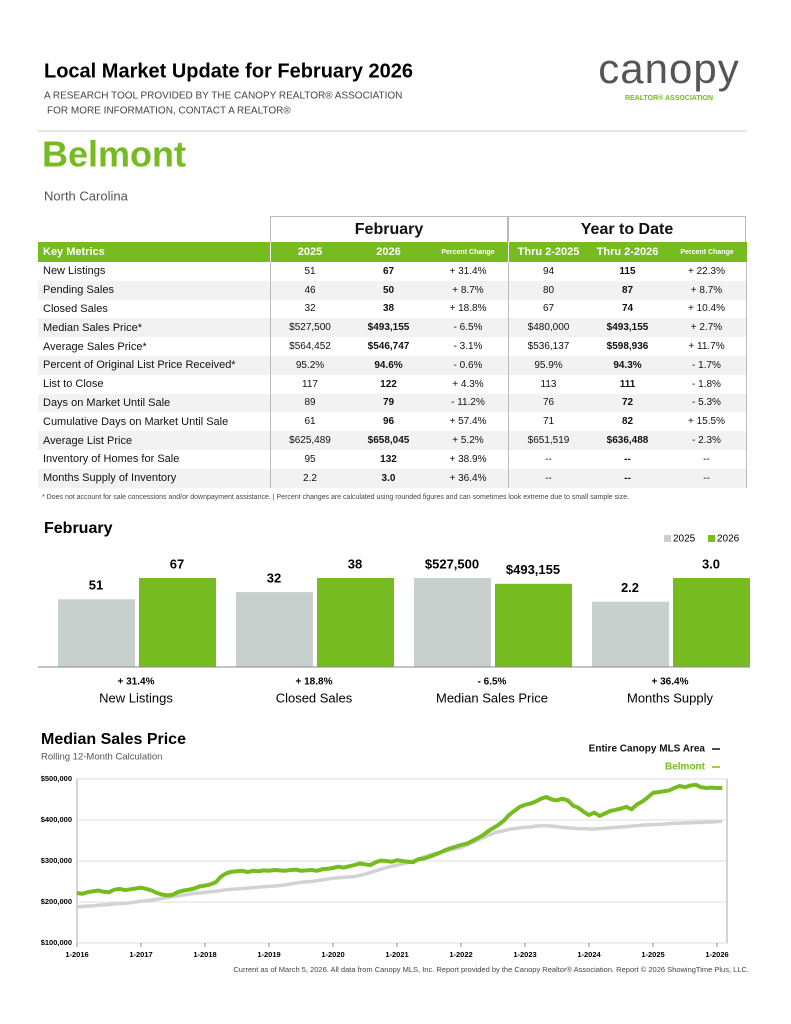 Image resolution: width=791 pixels, height=1024 pixels. I want to click on x-tick-label: 1-2021, so click(396, 954).